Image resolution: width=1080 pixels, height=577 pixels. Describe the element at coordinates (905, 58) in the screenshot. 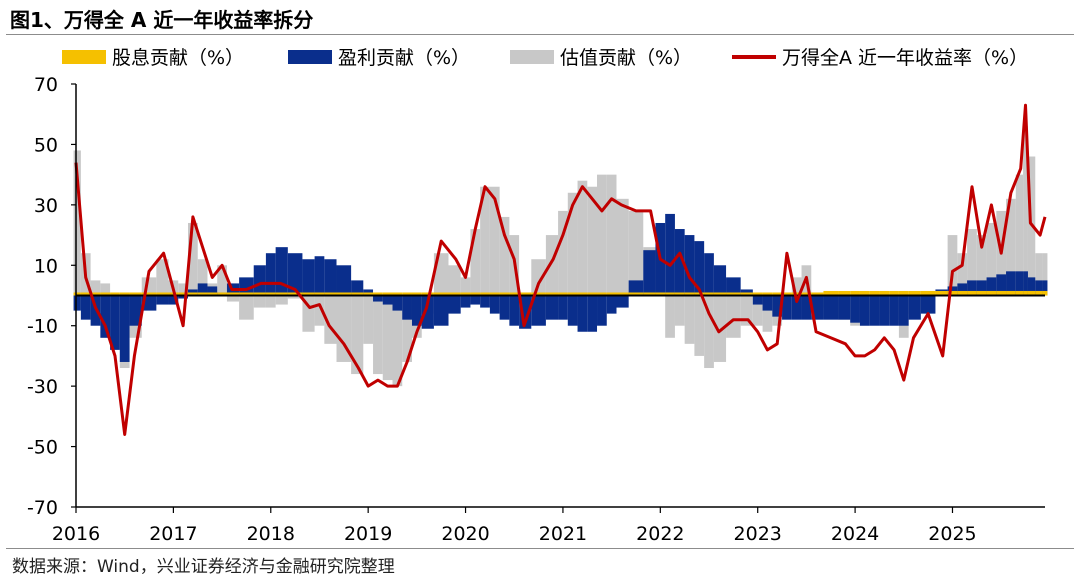

I see `legend-label-return: 万得全A 近一年收益率（%）` at that location.